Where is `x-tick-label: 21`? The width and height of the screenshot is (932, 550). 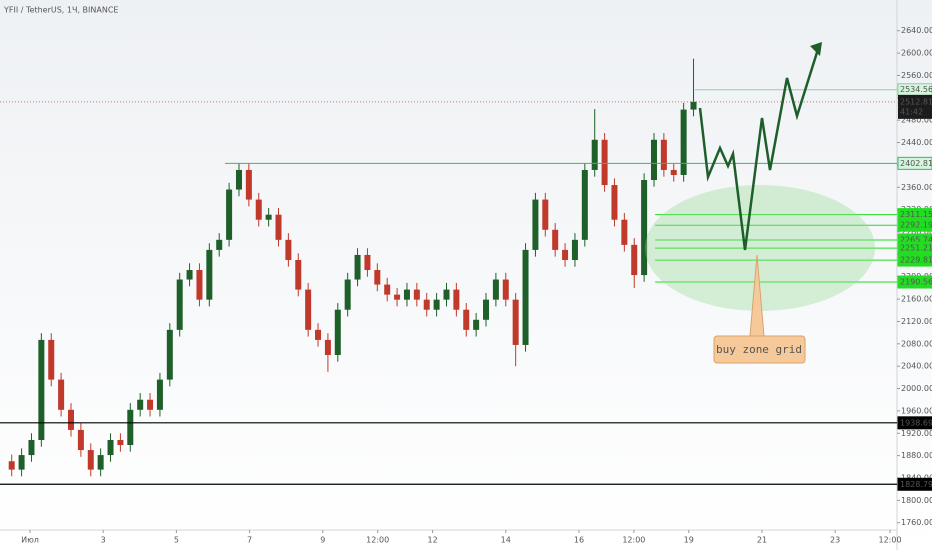 x-tick-label: 21 is located at coordinates (762, 540).